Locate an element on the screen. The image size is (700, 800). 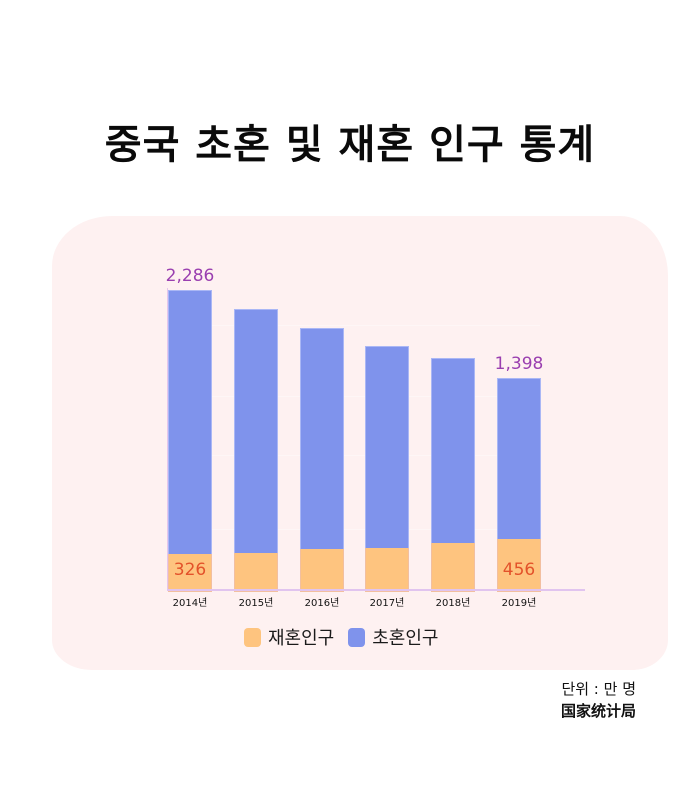
x-axis-line is located at coordinates (376, 590).